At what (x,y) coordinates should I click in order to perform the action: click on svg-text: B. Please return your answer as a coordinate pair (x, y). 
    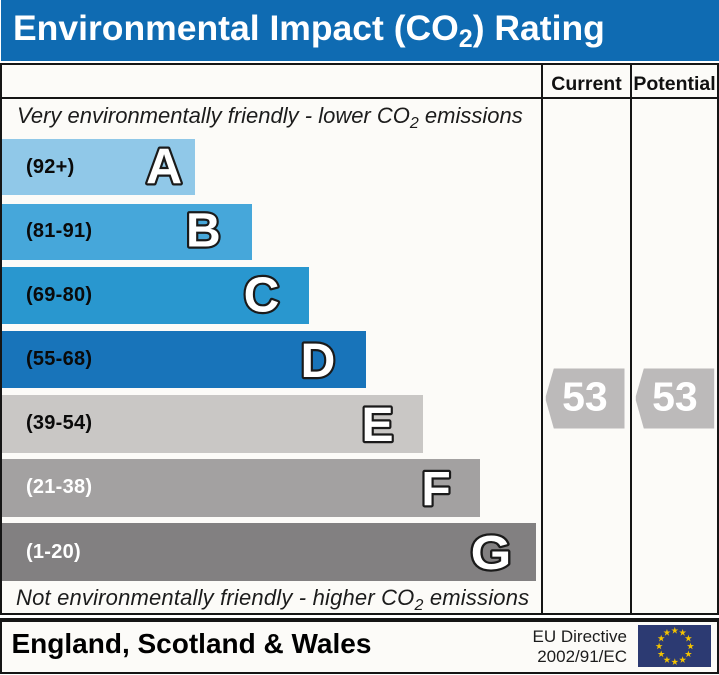
    Looking at the image, I should click on (203, 230).